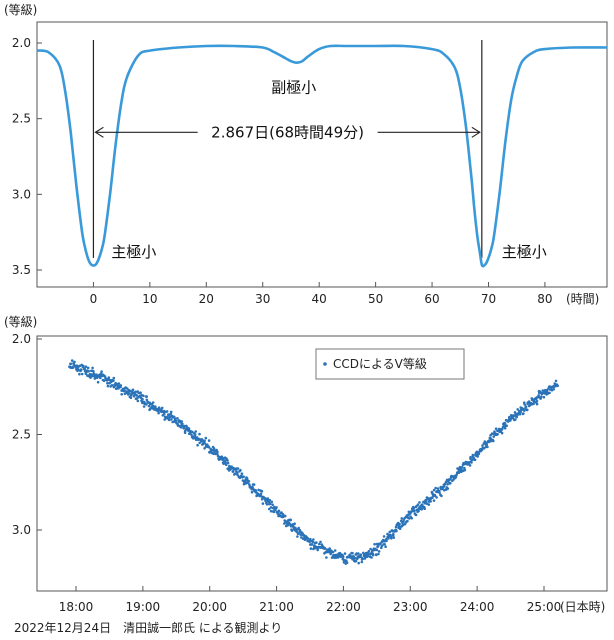 Image resolution: width=614 pixels, height=640 pixels. What do you see at coordinates (310, 600) in the screenshot?
I see `x-axis-bottom: 18:00 19:00 20:00 21:00 22:00 23:00 24:00 25:00` at bounding box center [310, 600].